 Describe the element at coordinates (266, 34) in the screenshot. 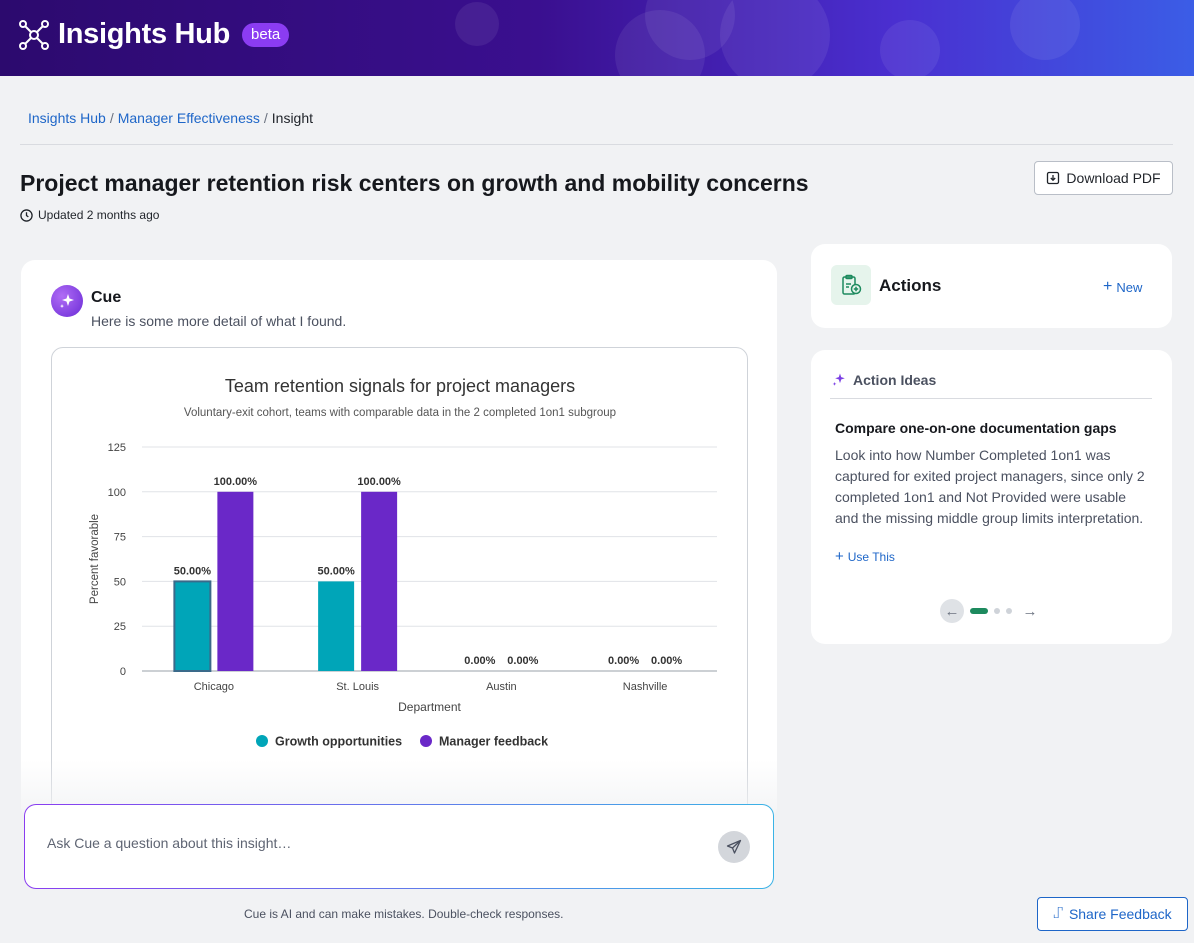

I see `beta-badge: beta` at that location.